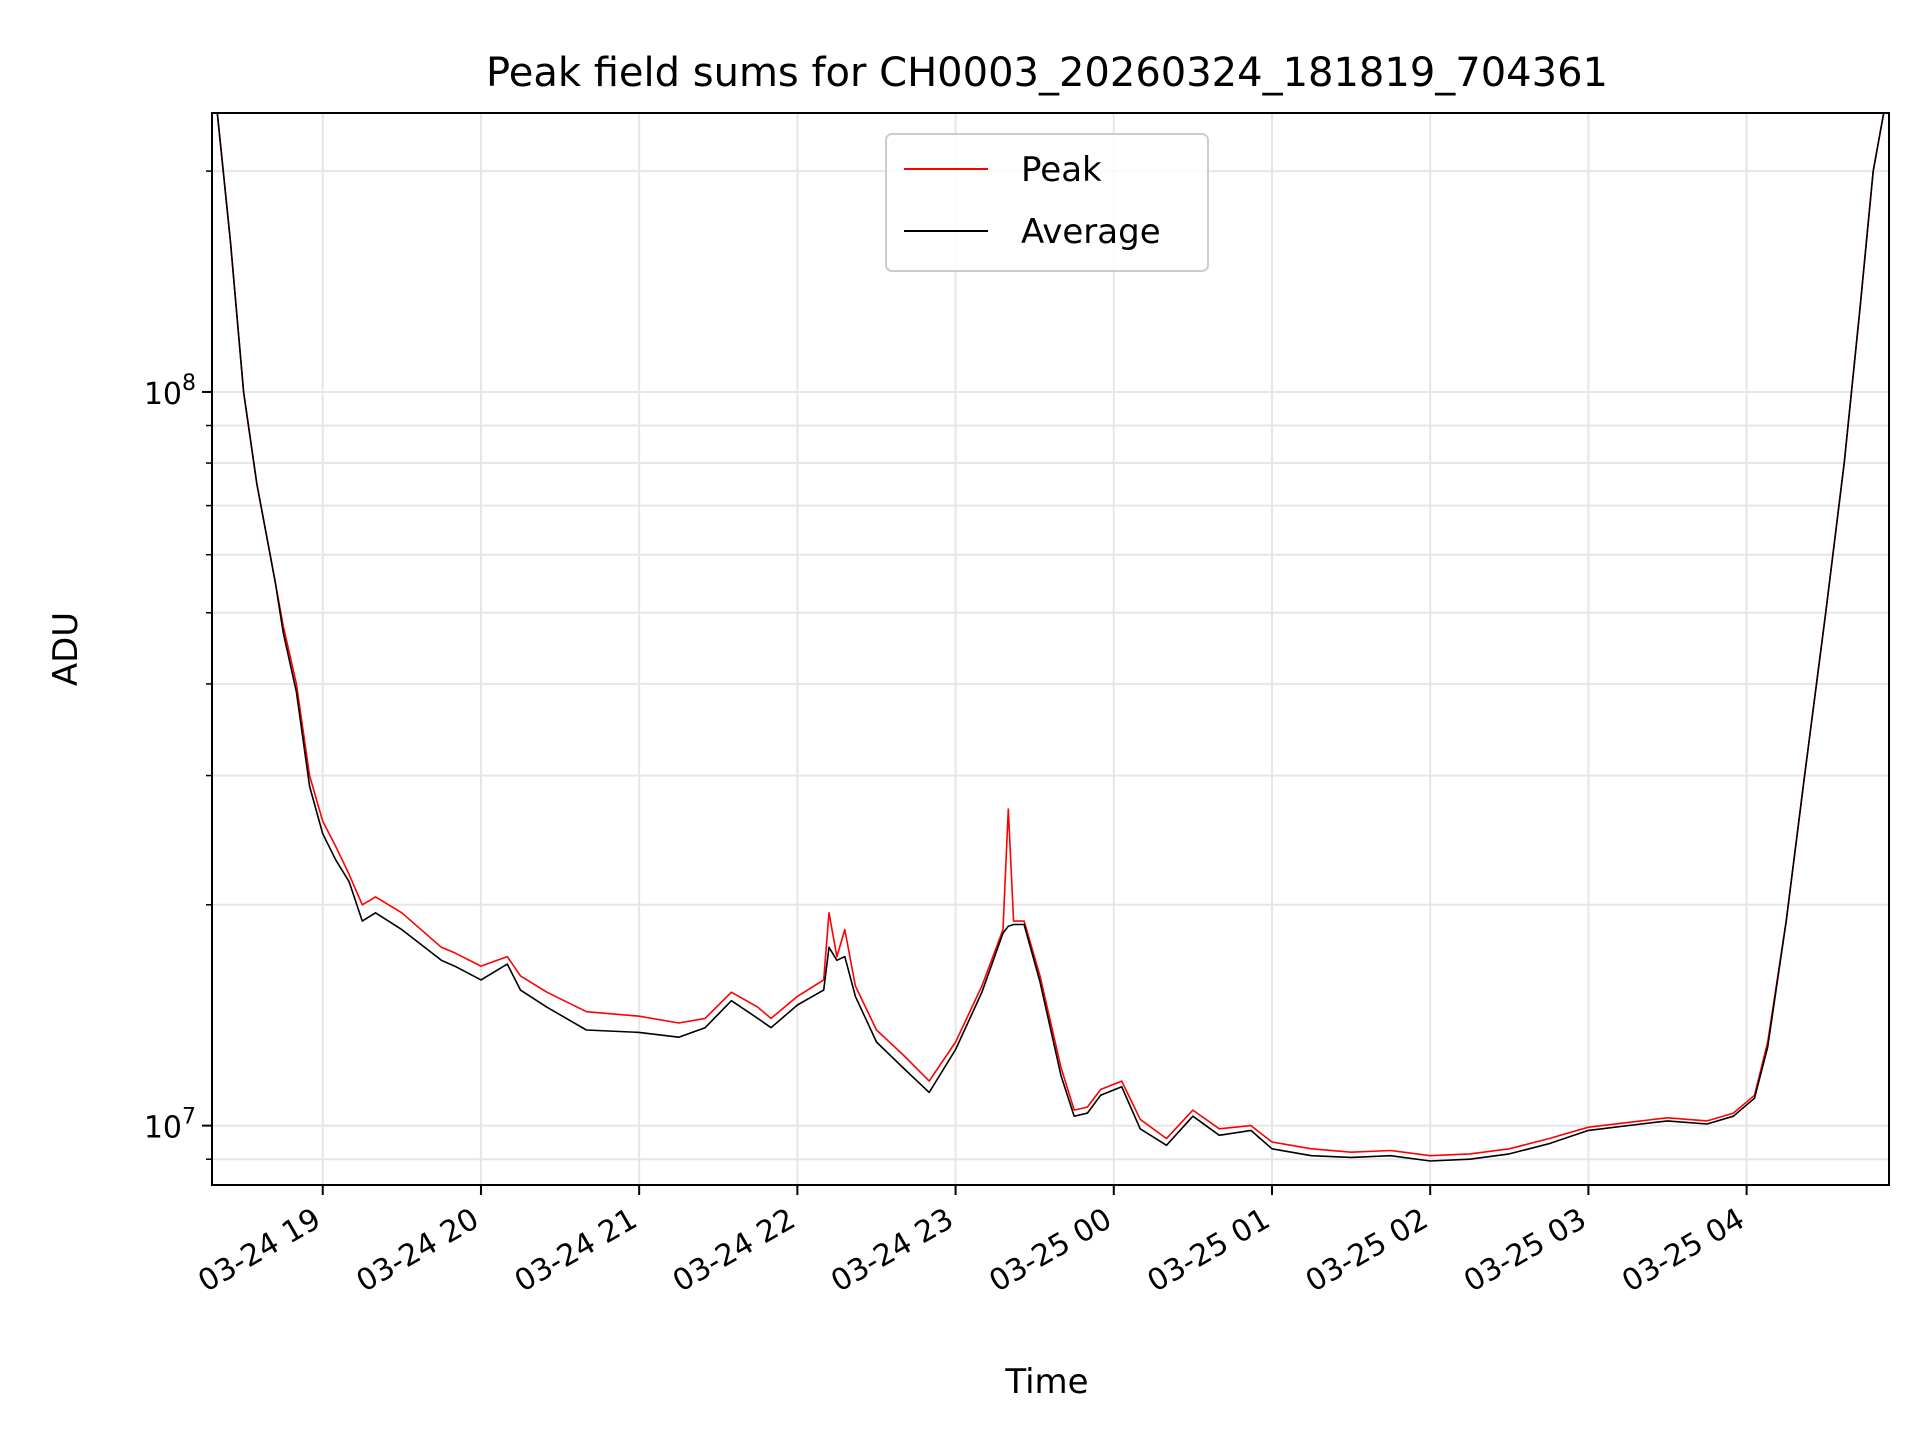 The image size is (1920, 1445). I want to click on legend-label-average: Average, so click(1091, 232).